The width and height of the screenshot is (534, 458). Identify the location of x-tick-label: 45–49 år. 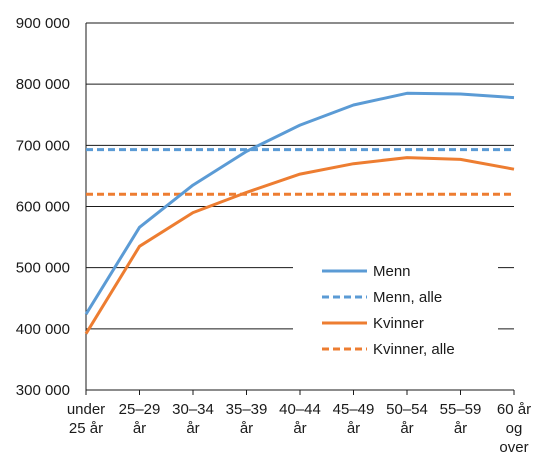
(354, 419).